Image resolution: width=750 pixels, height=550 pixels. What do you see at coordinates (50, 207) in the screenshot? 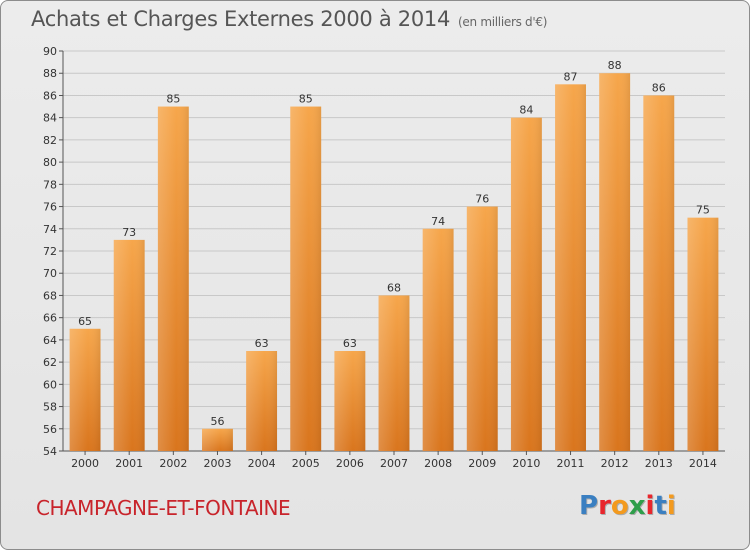
I see `y-tick-label: 76` at bounding box center [50, 207].